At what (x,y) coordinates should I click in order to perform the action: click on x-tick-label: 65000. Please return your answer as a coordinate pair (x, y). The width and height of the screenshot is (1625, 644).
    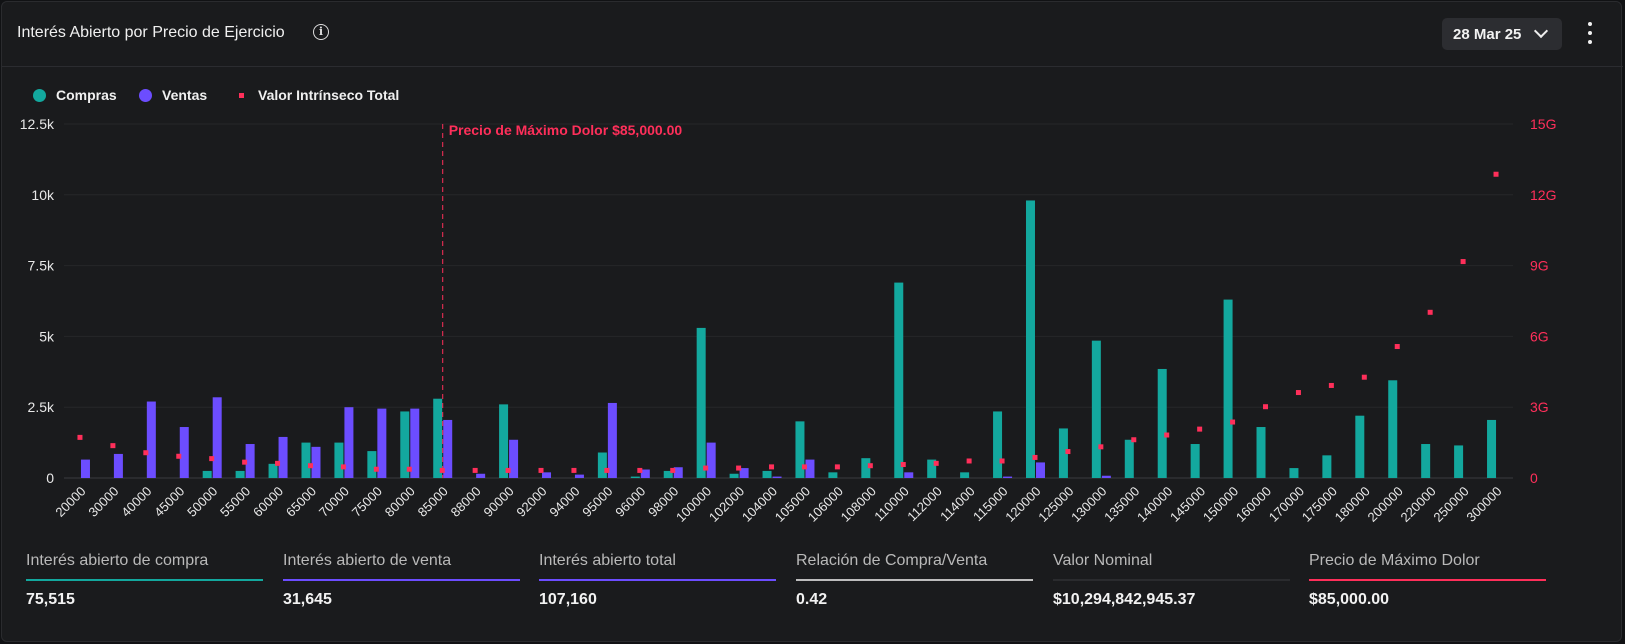
    Looking at the image, I should click on (301, 502).